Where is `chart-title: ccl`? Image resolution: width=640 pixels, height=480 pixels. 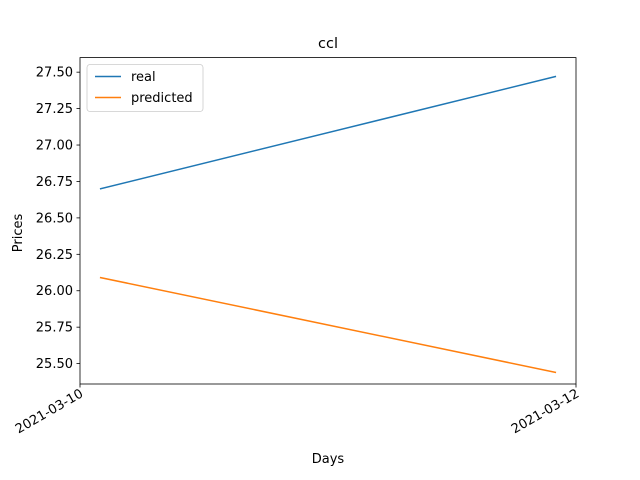 chart-title: ccl is located at coordinates (328, 44).